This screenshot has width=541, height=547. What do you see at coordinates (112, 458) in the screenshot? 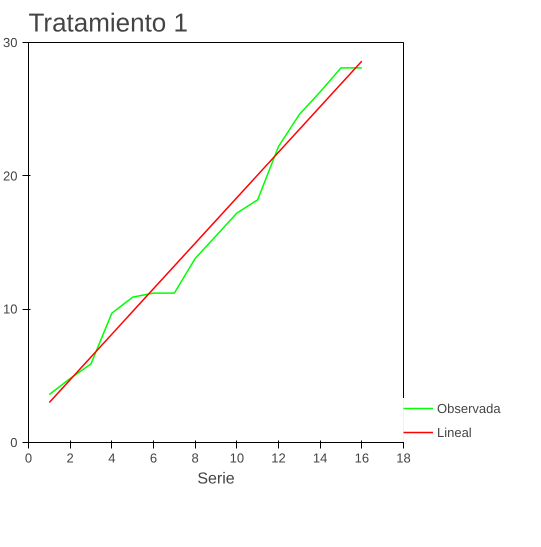
I see `x-tick-label: 4` at bounding box center [112, 458].